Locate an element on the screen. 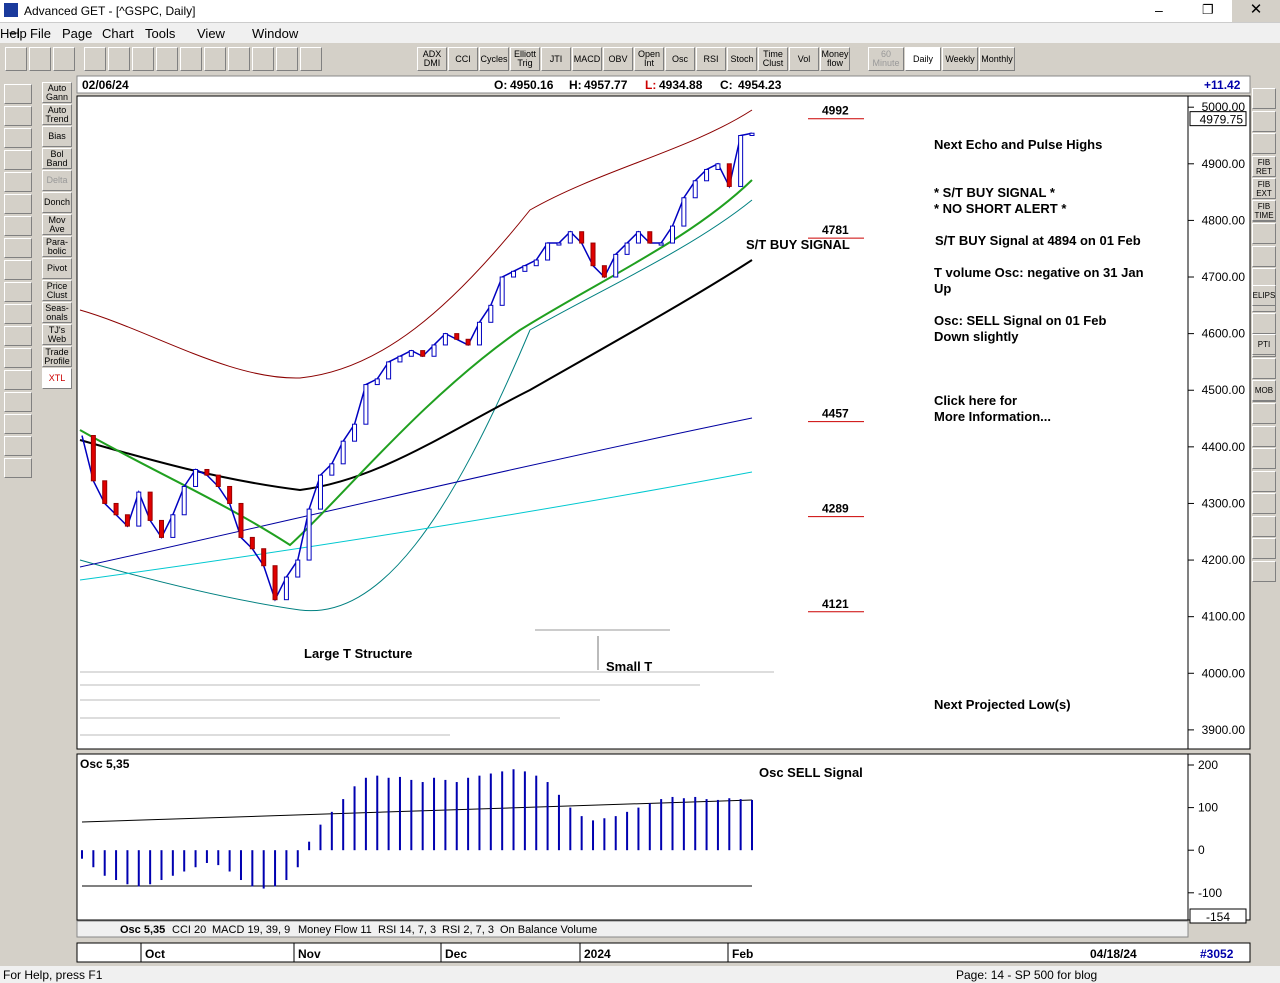  menu-item: Window is located at coordinates (275, 33).